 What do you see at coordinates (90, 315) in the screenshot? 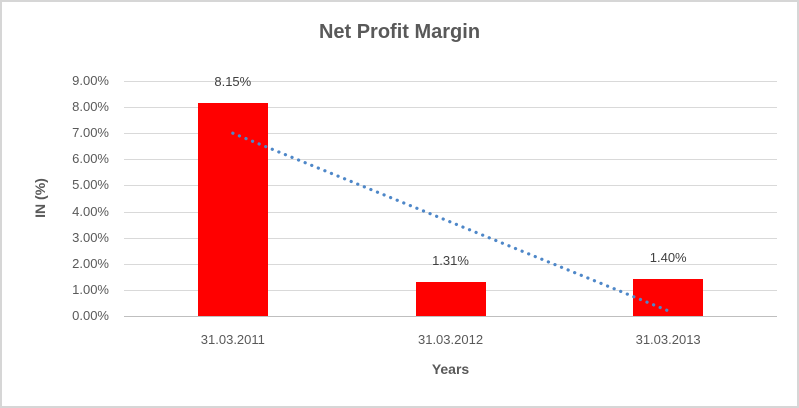
I see `y-axis-tick-label: 0.00%` at bounding box center [90, 315].